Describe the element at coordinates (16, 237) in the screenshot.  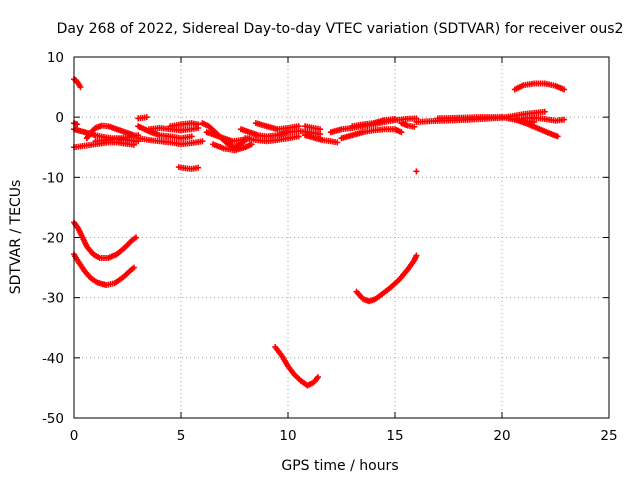
I see `y-axis-label: SDTVAR / TECUs` at that location.